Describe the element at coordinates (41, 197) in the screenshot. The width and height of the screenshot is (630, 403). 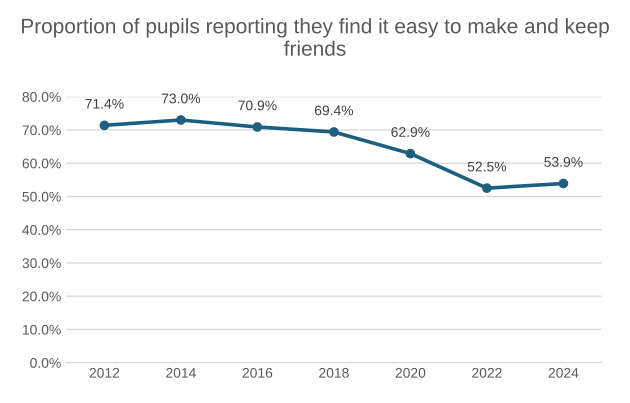
I see `y-tick-label: 50.0%` at that location.